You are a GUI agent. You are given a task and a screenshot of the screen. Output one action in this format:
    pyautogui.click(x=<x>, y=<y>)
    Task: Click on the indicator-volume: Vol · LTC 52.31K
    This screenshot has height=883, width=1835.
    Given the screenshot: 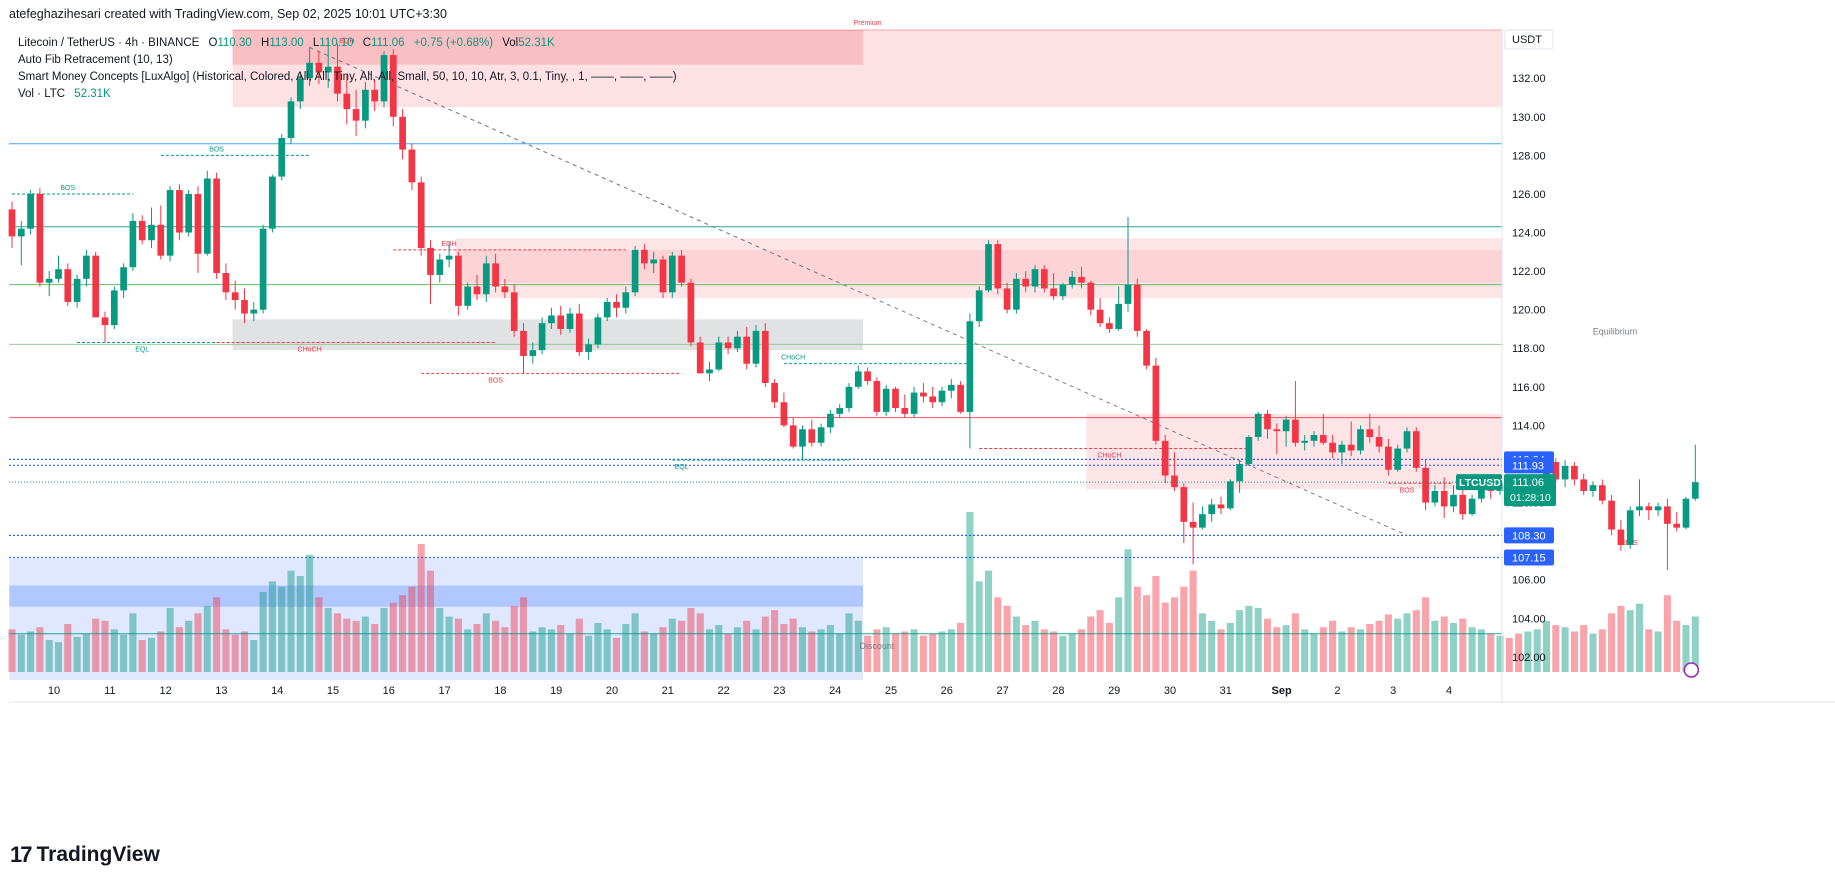 What is the action you would take?
    pyautogui.click(x=347, y=94)
    